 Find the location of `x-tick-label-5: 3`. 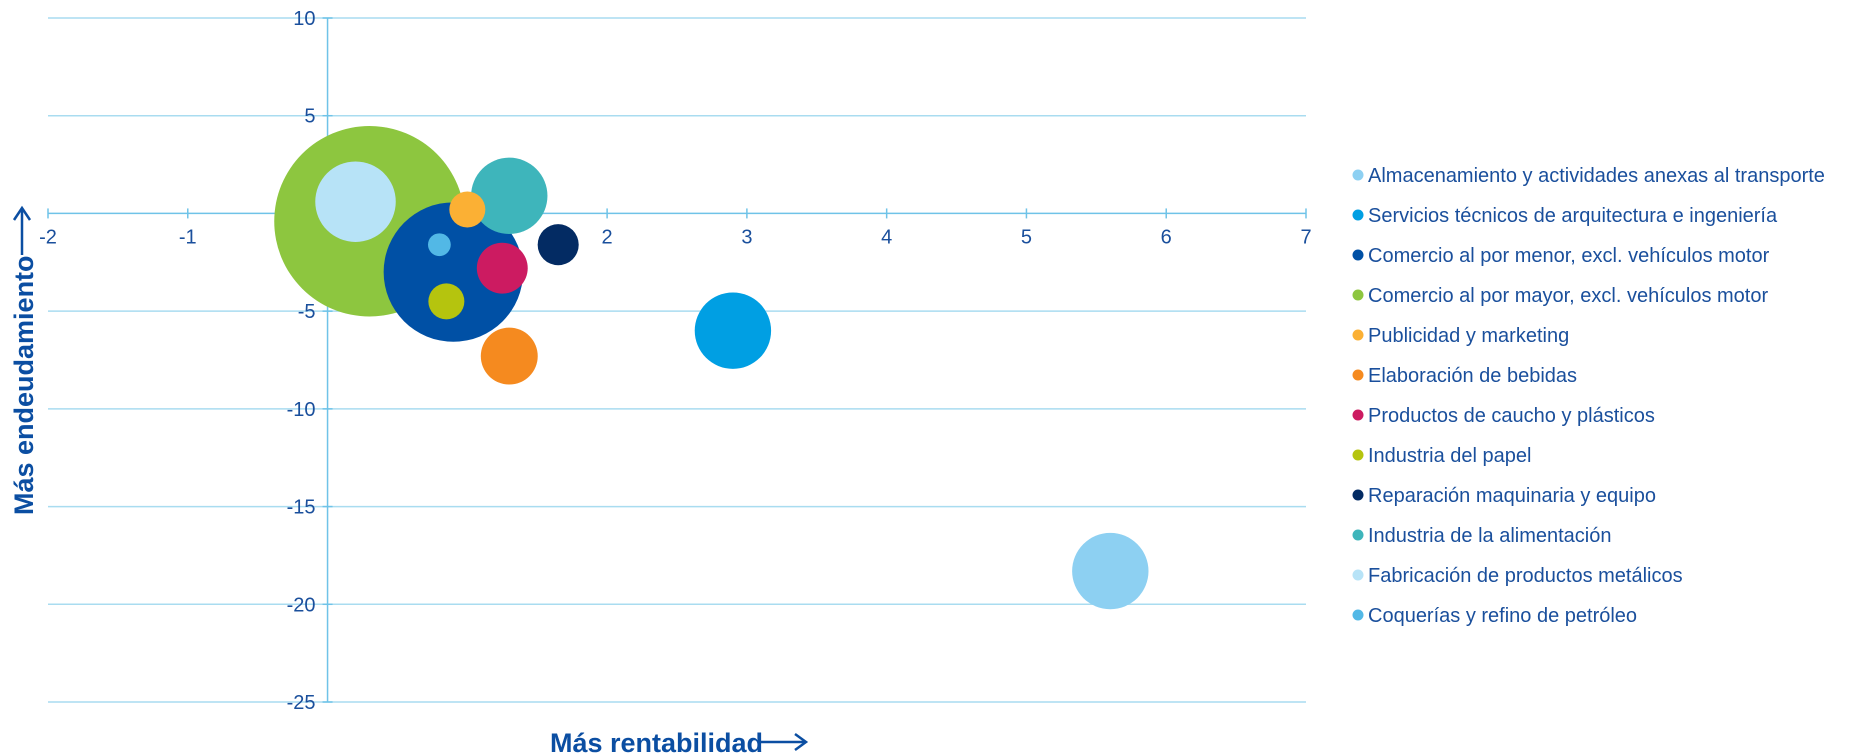

x-tick-label-5: 3 is located at coordinates (746, 237).